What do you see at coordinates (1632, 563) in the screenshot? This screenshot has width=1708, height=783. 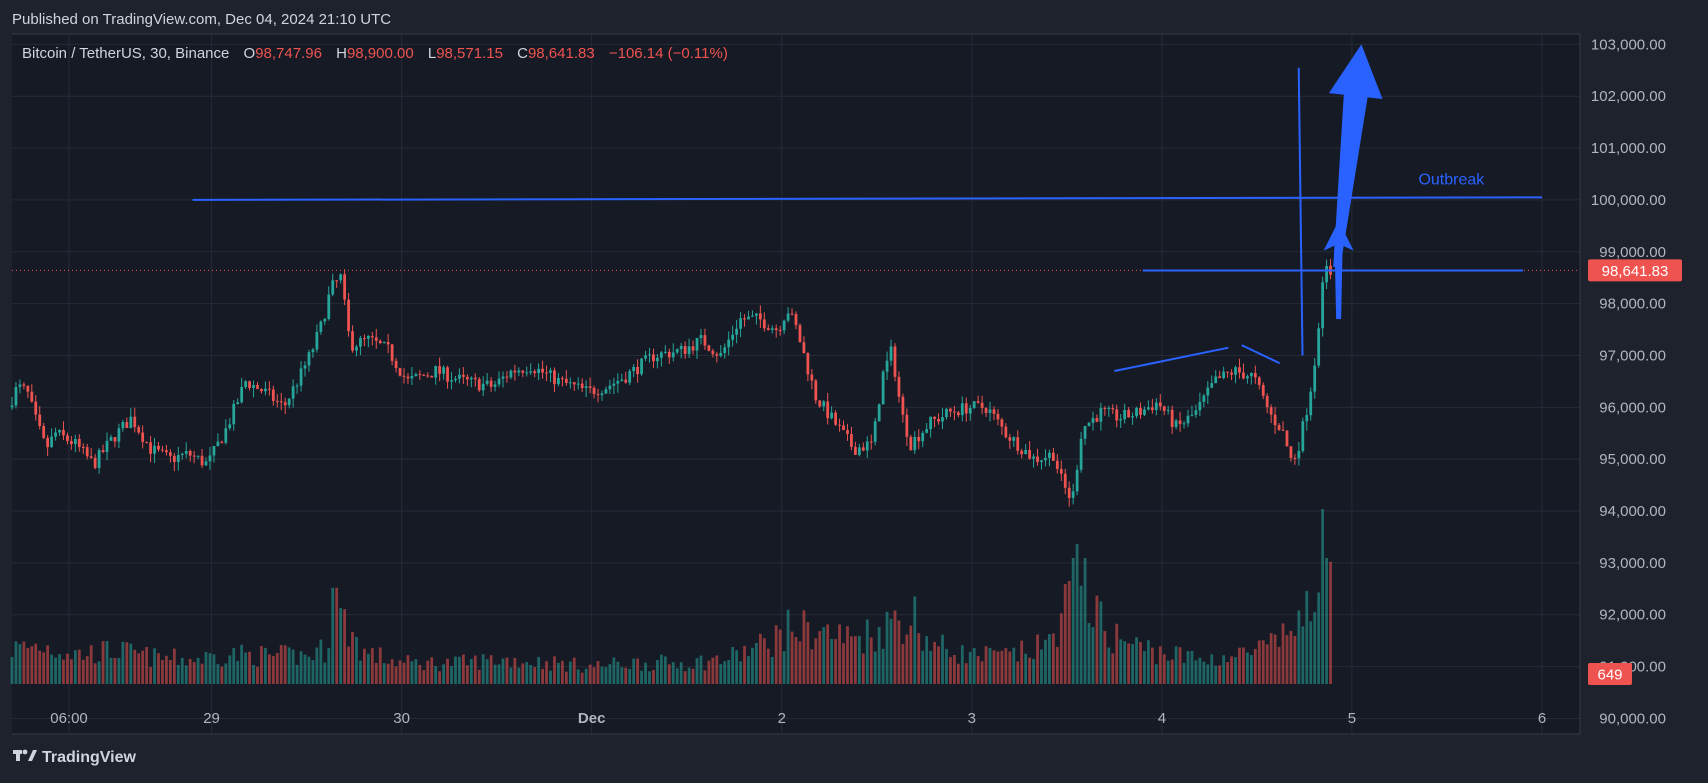 I see `price-tick-label: 93,000.00` at bounding box center [1632, 563].